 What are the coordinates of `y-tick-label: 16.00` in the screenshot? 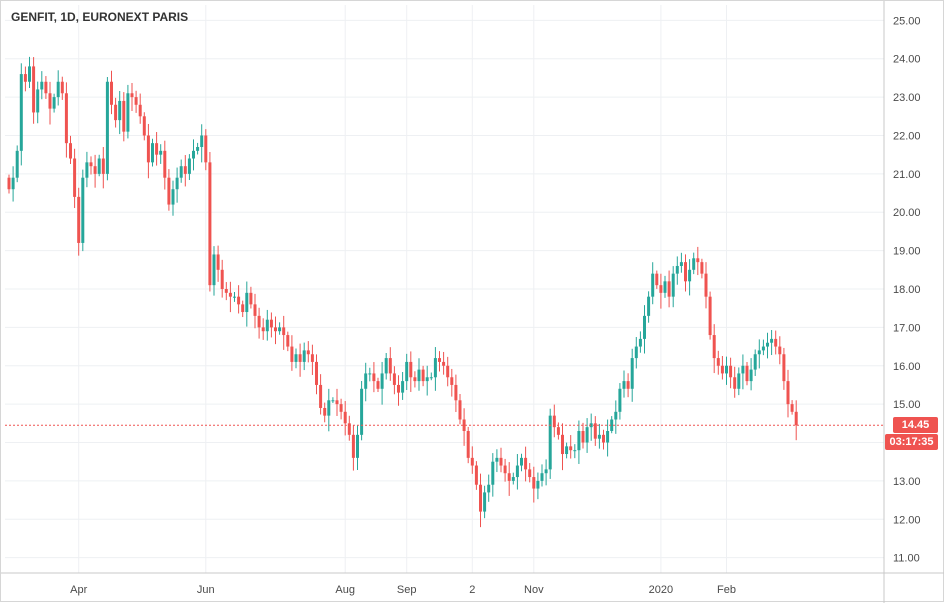 It's located at (907, 367).